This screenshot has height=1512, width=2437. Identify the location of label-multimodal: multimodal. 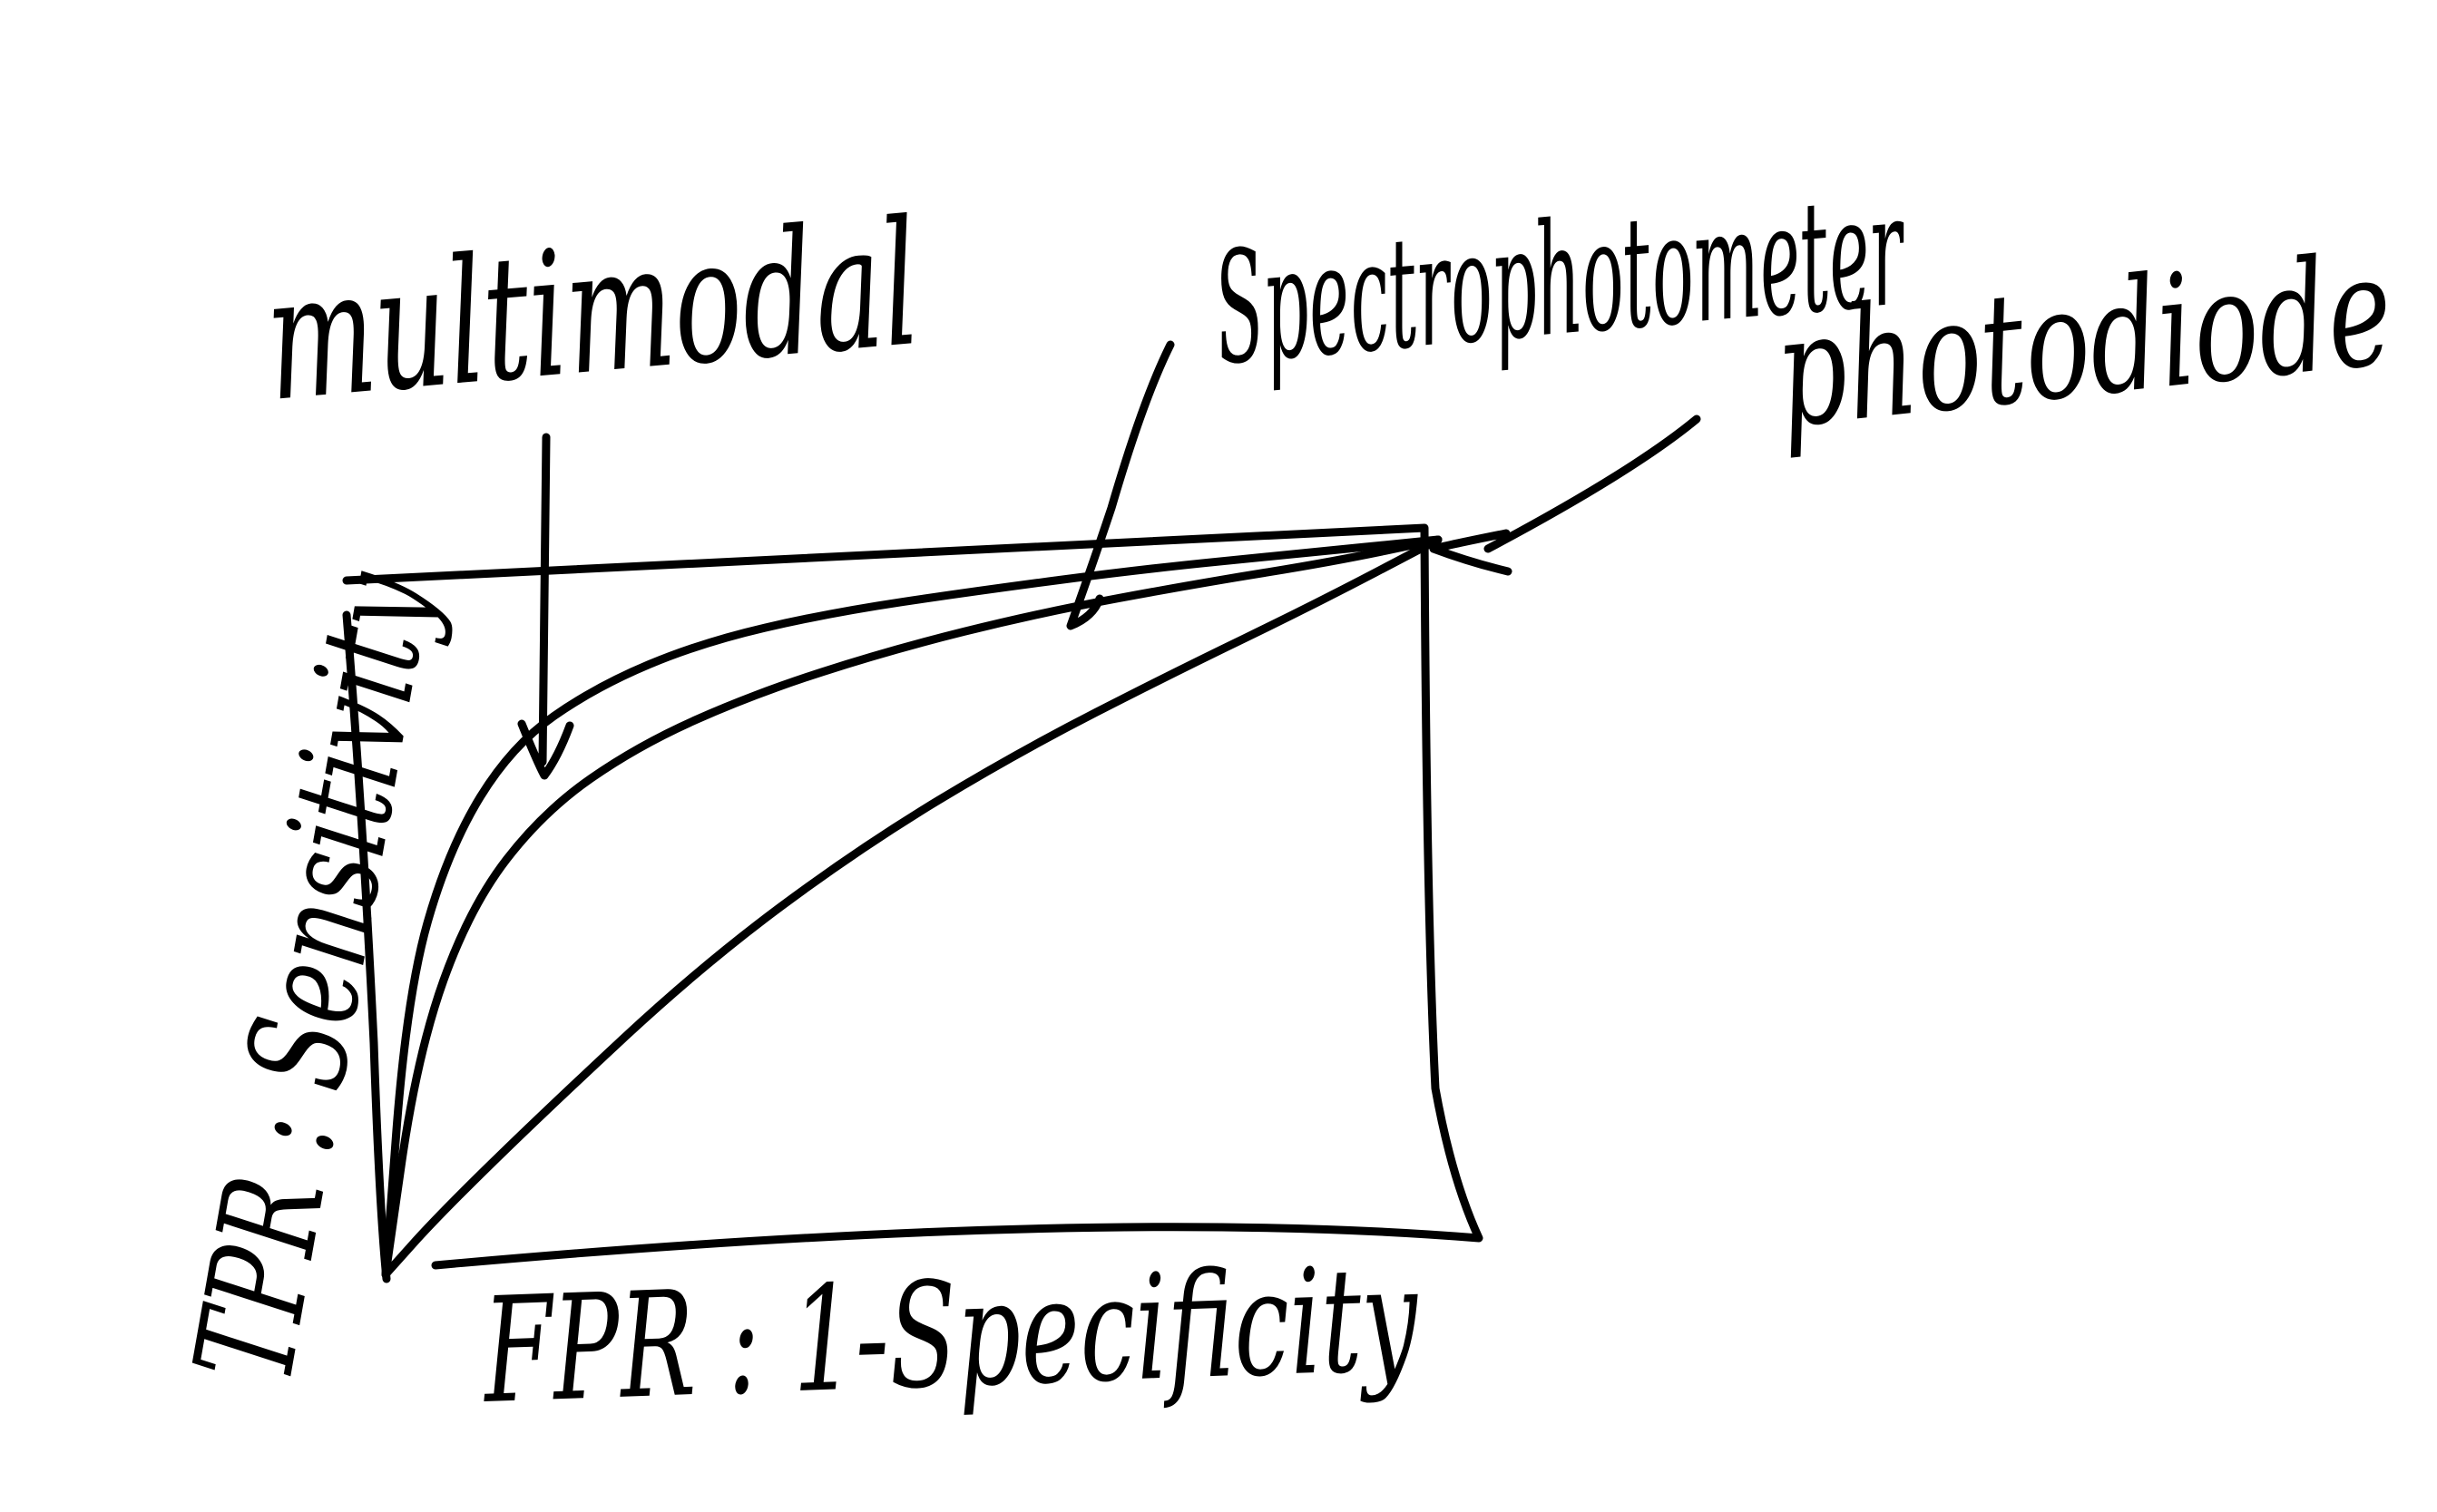
(593, 311).